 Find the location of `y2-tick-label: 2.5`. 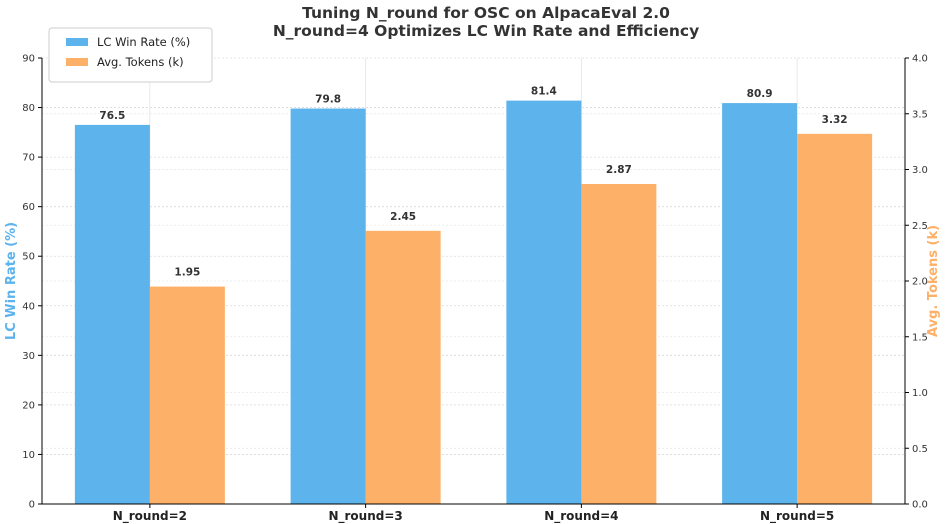

y2-tick-label: 2.5 is located at coordinates (920, 226).